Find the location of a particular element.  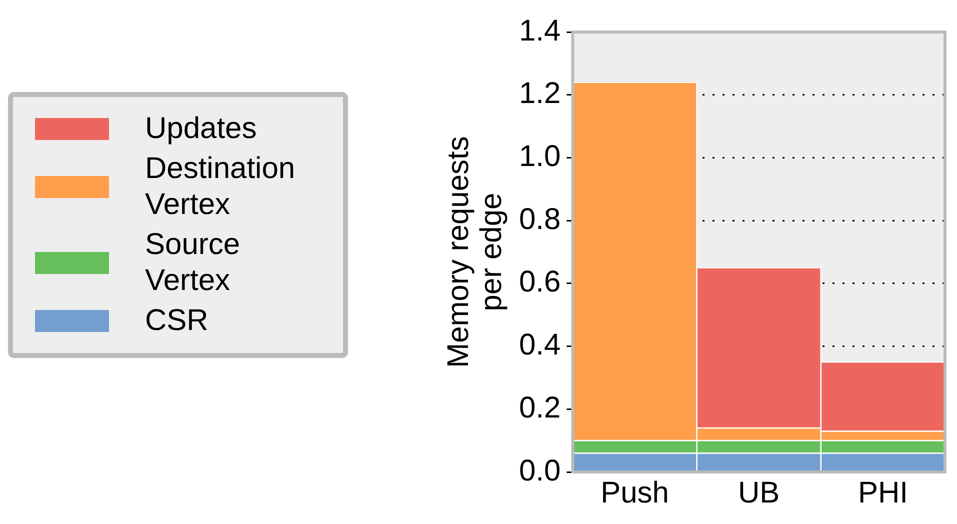

legend-label: Source Vertex is located at coordinates (192, 263).